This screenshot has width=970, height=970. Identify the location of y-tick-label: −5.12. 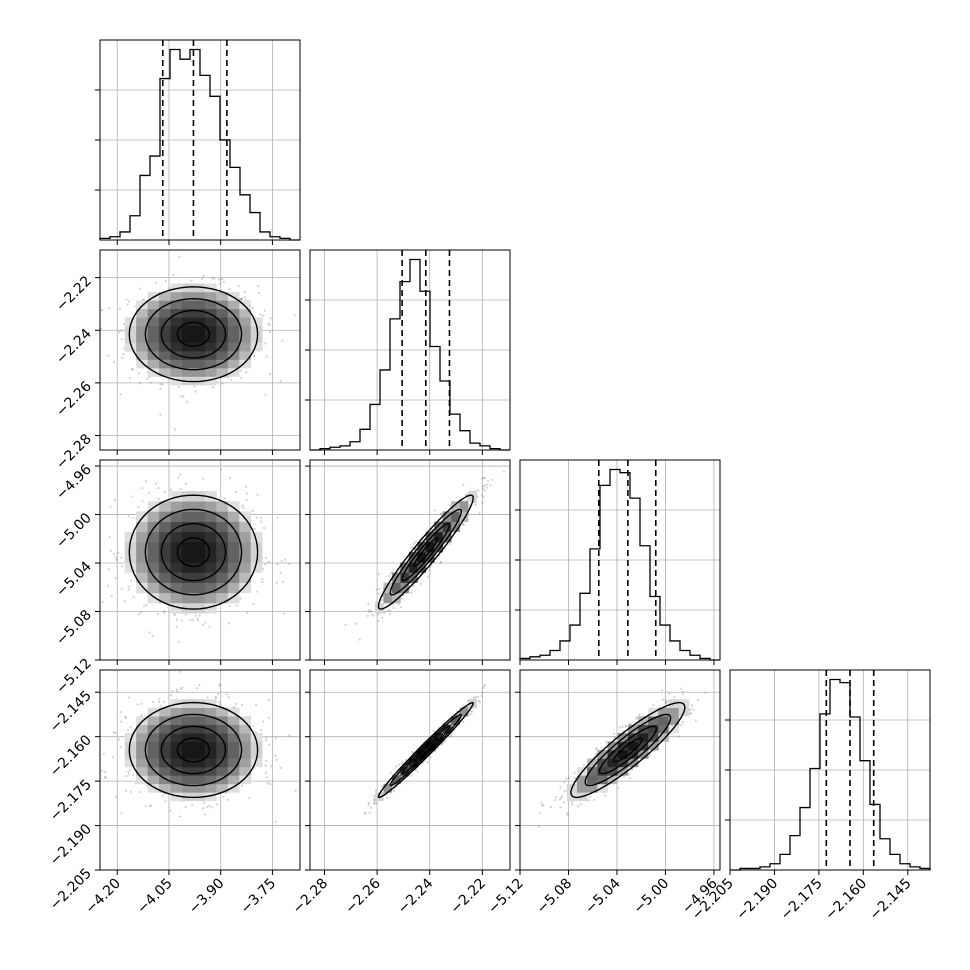
(74, 677).